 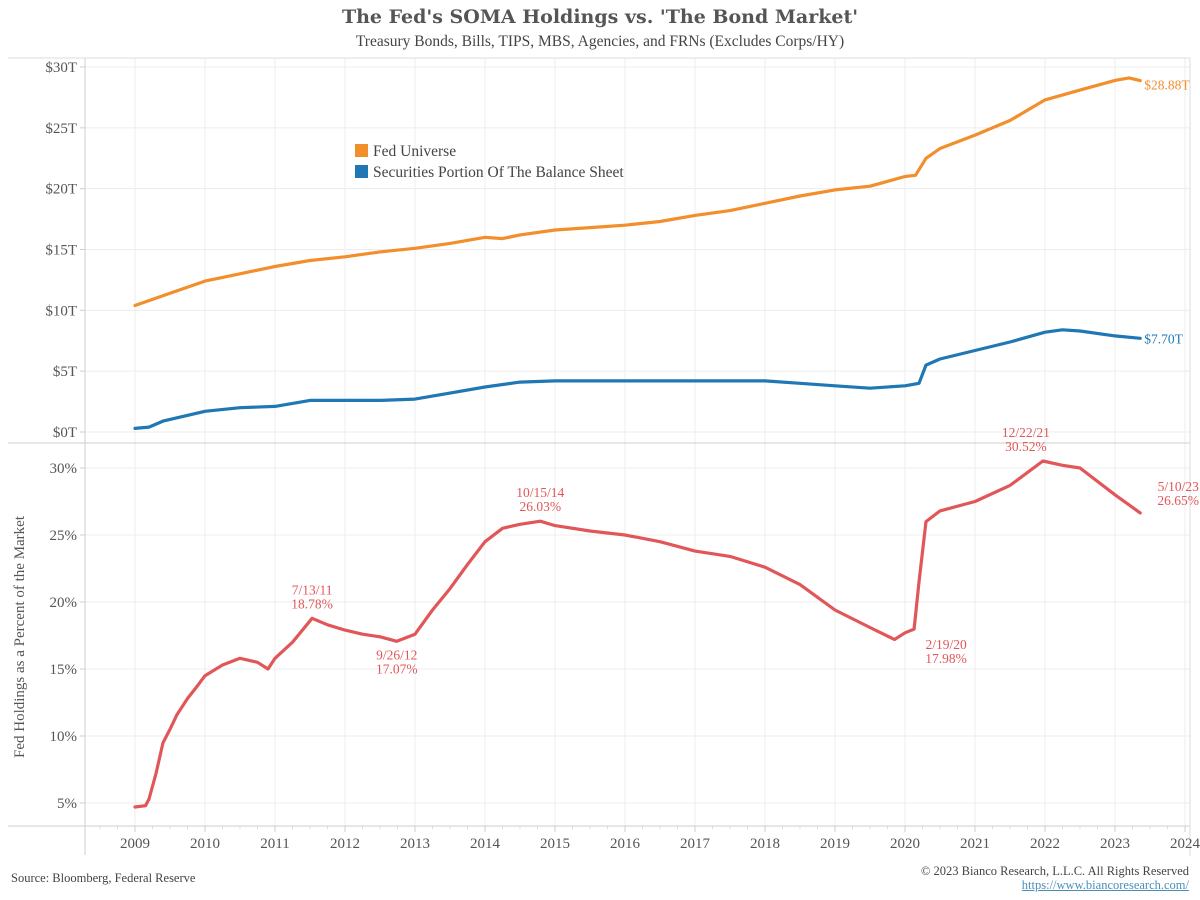 I want to click on y-tick-label-top: $30T, so click(x=61, y=68).